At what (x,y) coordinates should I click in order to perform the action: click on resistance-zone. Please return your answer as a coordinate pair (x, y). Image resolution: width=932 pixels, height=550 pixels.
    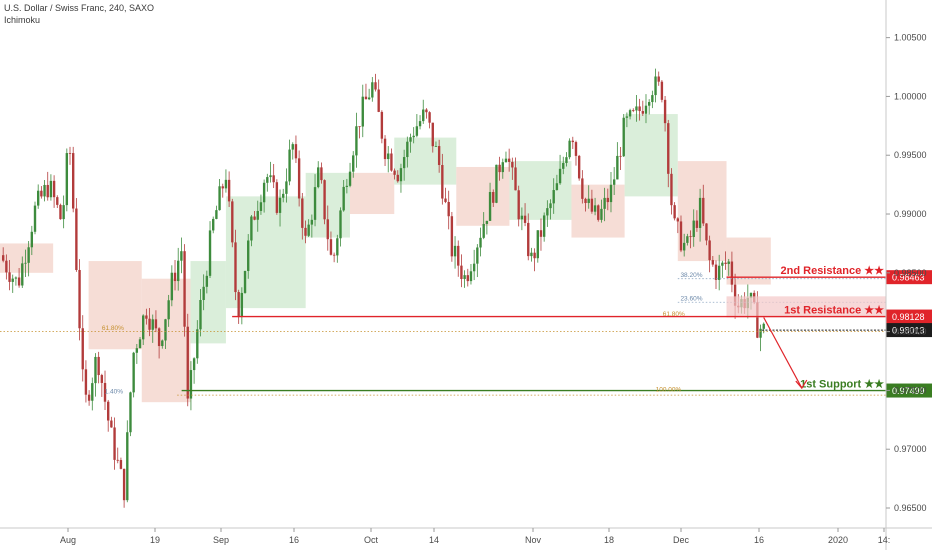
    Looking at the image, I should click on (806, 307).